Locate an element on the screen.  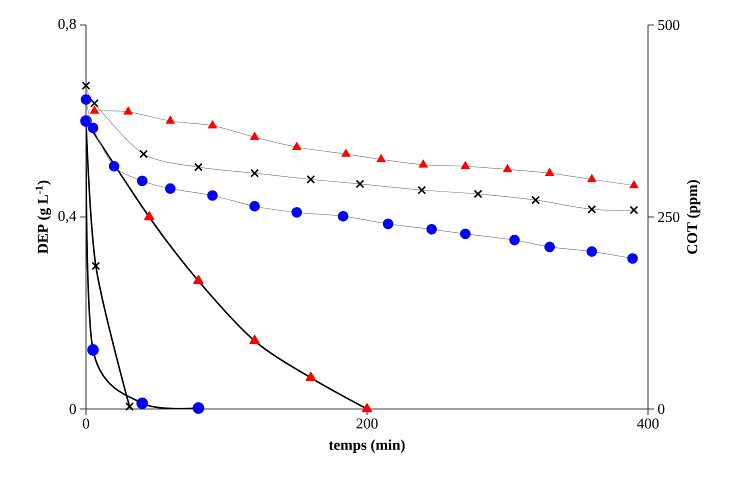
y-tick-label: 0,8 is located at coordinates (67, 25).